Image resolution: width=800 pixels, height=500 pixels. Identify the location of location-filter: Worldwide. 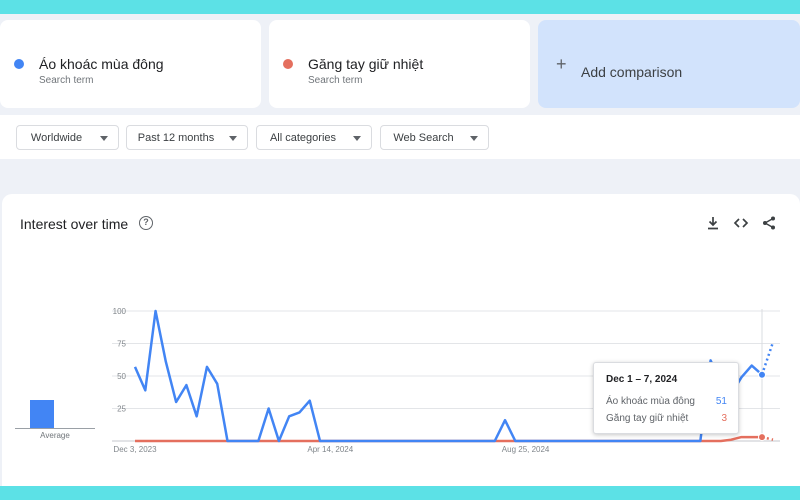
(67, 137).